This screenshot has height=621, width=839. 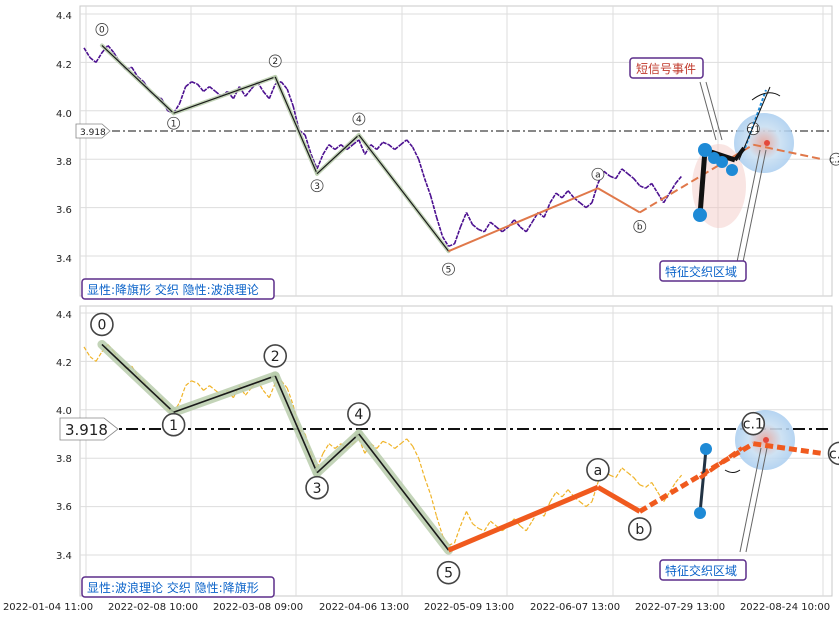 I want to click on bottom-pattern-legend-box, so click(x=178, y=587).